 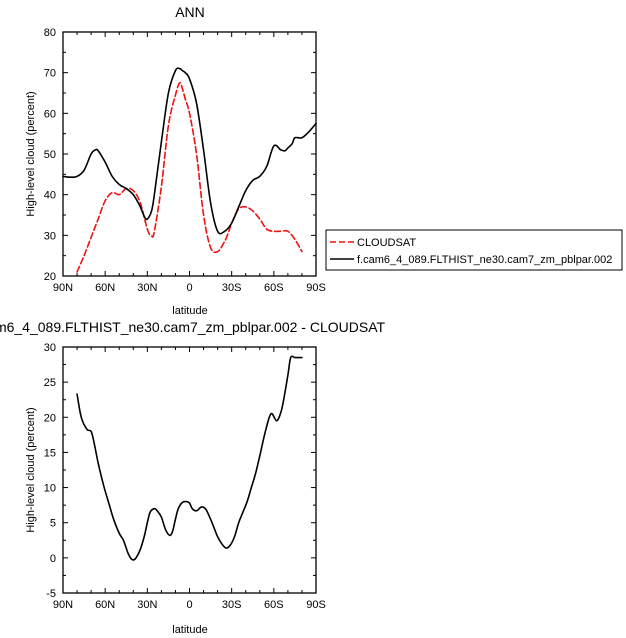 What do you see at coordinates (274, 605) in the screenshot?
I see `bottom-x-tick-label: 60S` at bounding box center [274, 605].